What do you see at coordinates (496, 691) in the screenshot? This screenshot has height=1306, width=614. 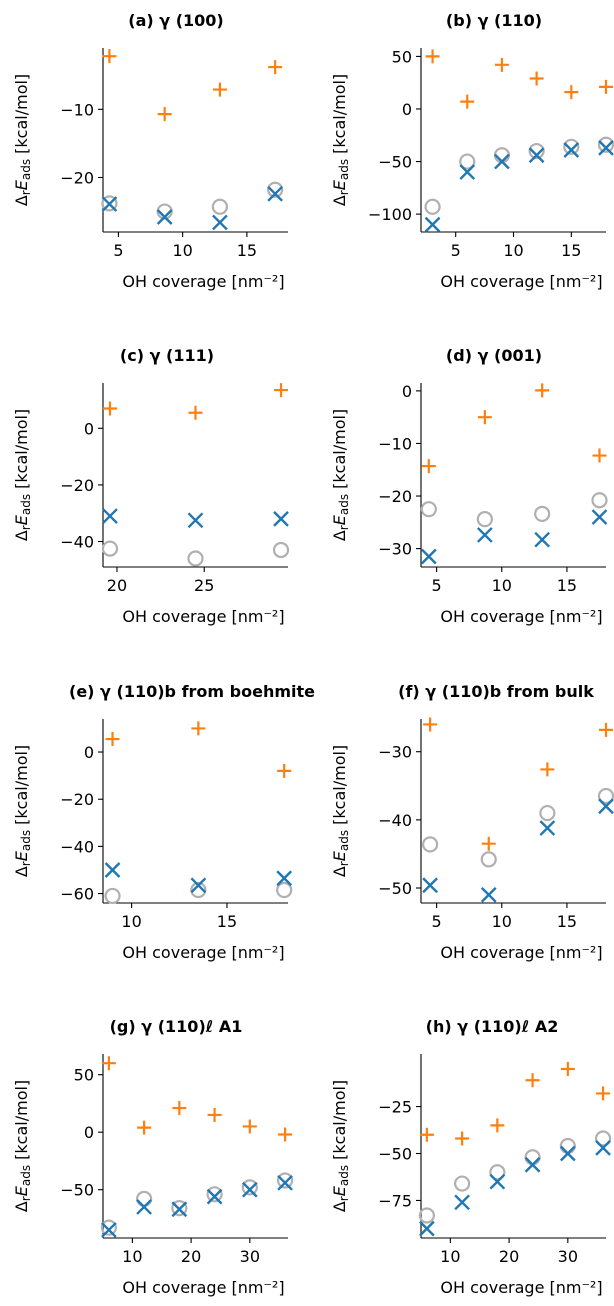 I see `panel-title: (f) γ (110)b from bulk` at bounding box center [496, 691].